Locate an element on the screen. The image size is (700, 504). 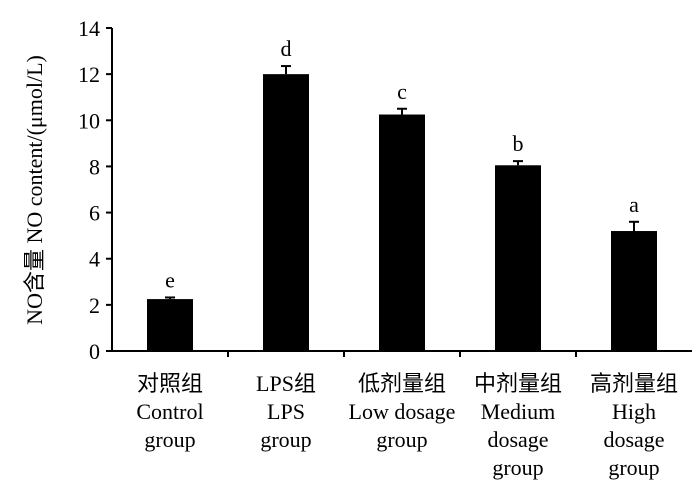
x-category-label: 中剂量组 is located at coordinates (518, 383).